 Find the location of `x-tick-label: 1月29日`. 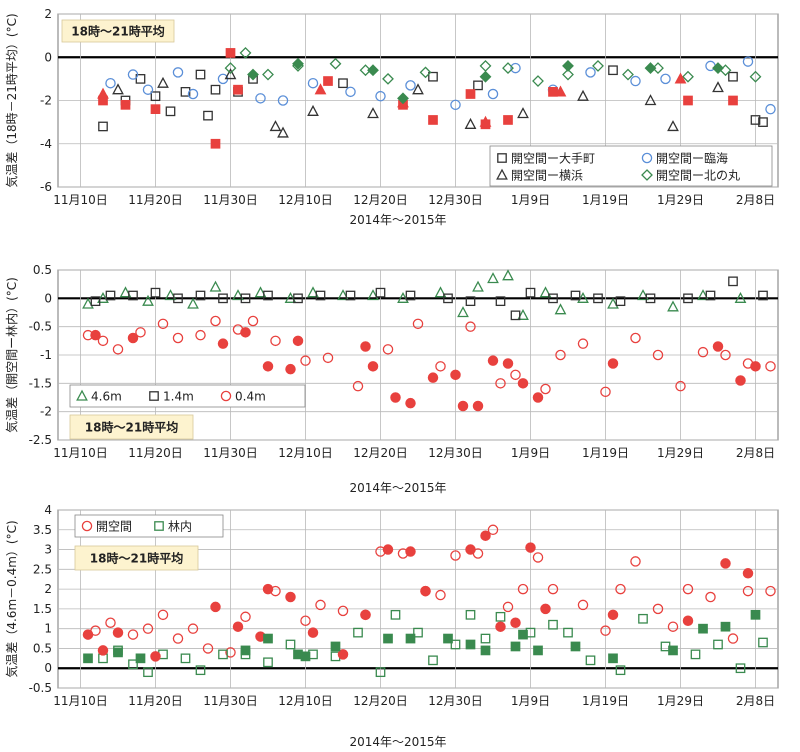

x-tick-label: 1月29日 is located at coordinates (680, 200).